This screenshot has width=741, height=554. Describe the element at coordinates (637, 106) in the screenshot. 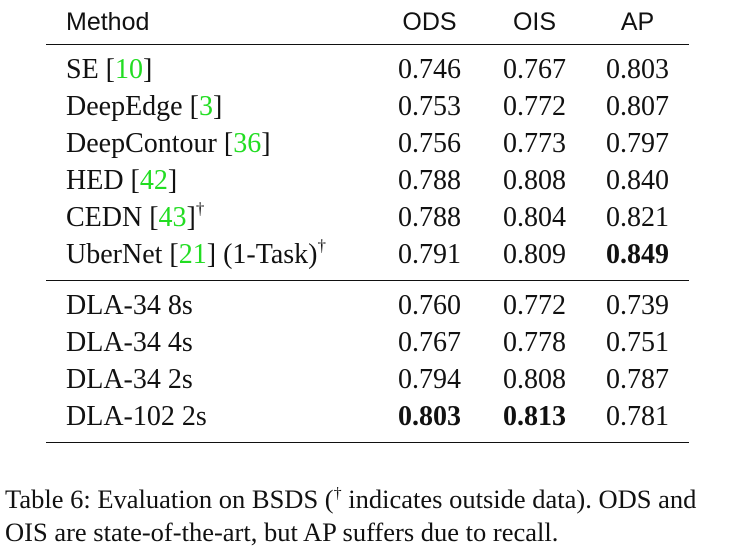

I see `ap-value: 0.807` at that location.